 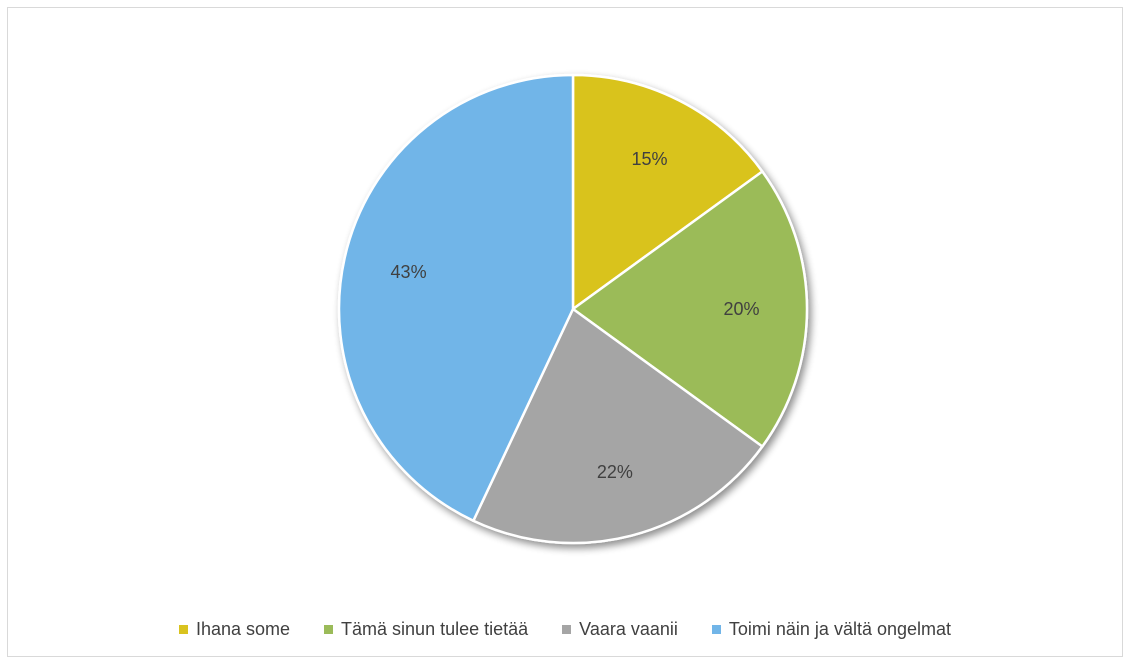 I want to click on legend-label: Tämä sinun tulee tietää, so click(x=435, y=629).